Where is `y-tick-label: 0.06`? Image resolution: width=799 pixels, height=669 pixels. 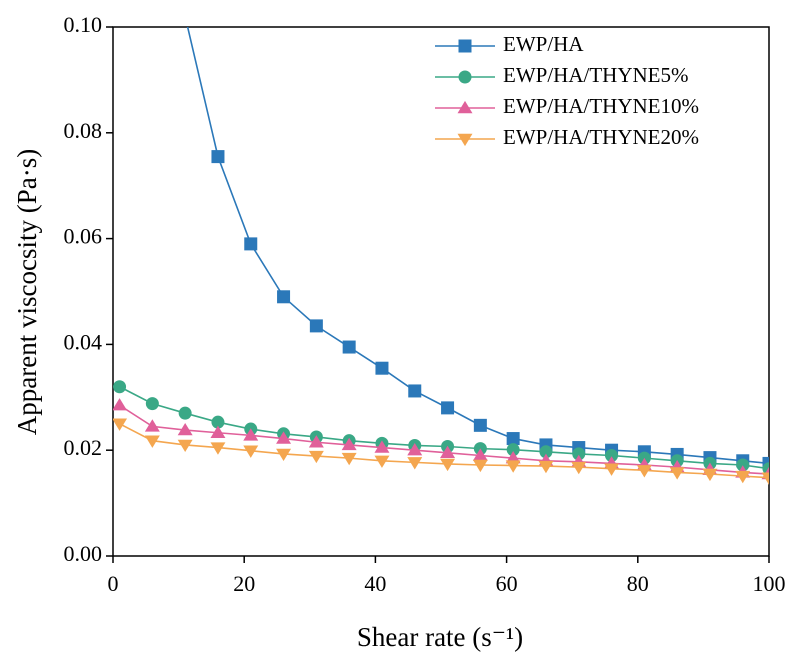
y-tick-label: 0.06 is located at coordinates (83, 236).